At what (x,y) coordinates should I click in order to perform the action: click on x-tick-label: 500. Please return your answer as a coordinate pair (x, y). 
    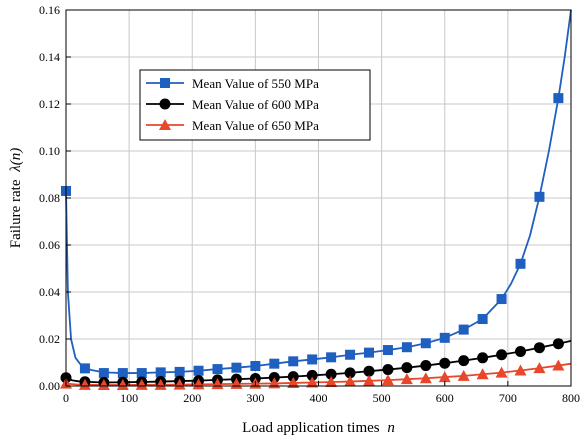
    Looking at the image, I should click on (382, 398).